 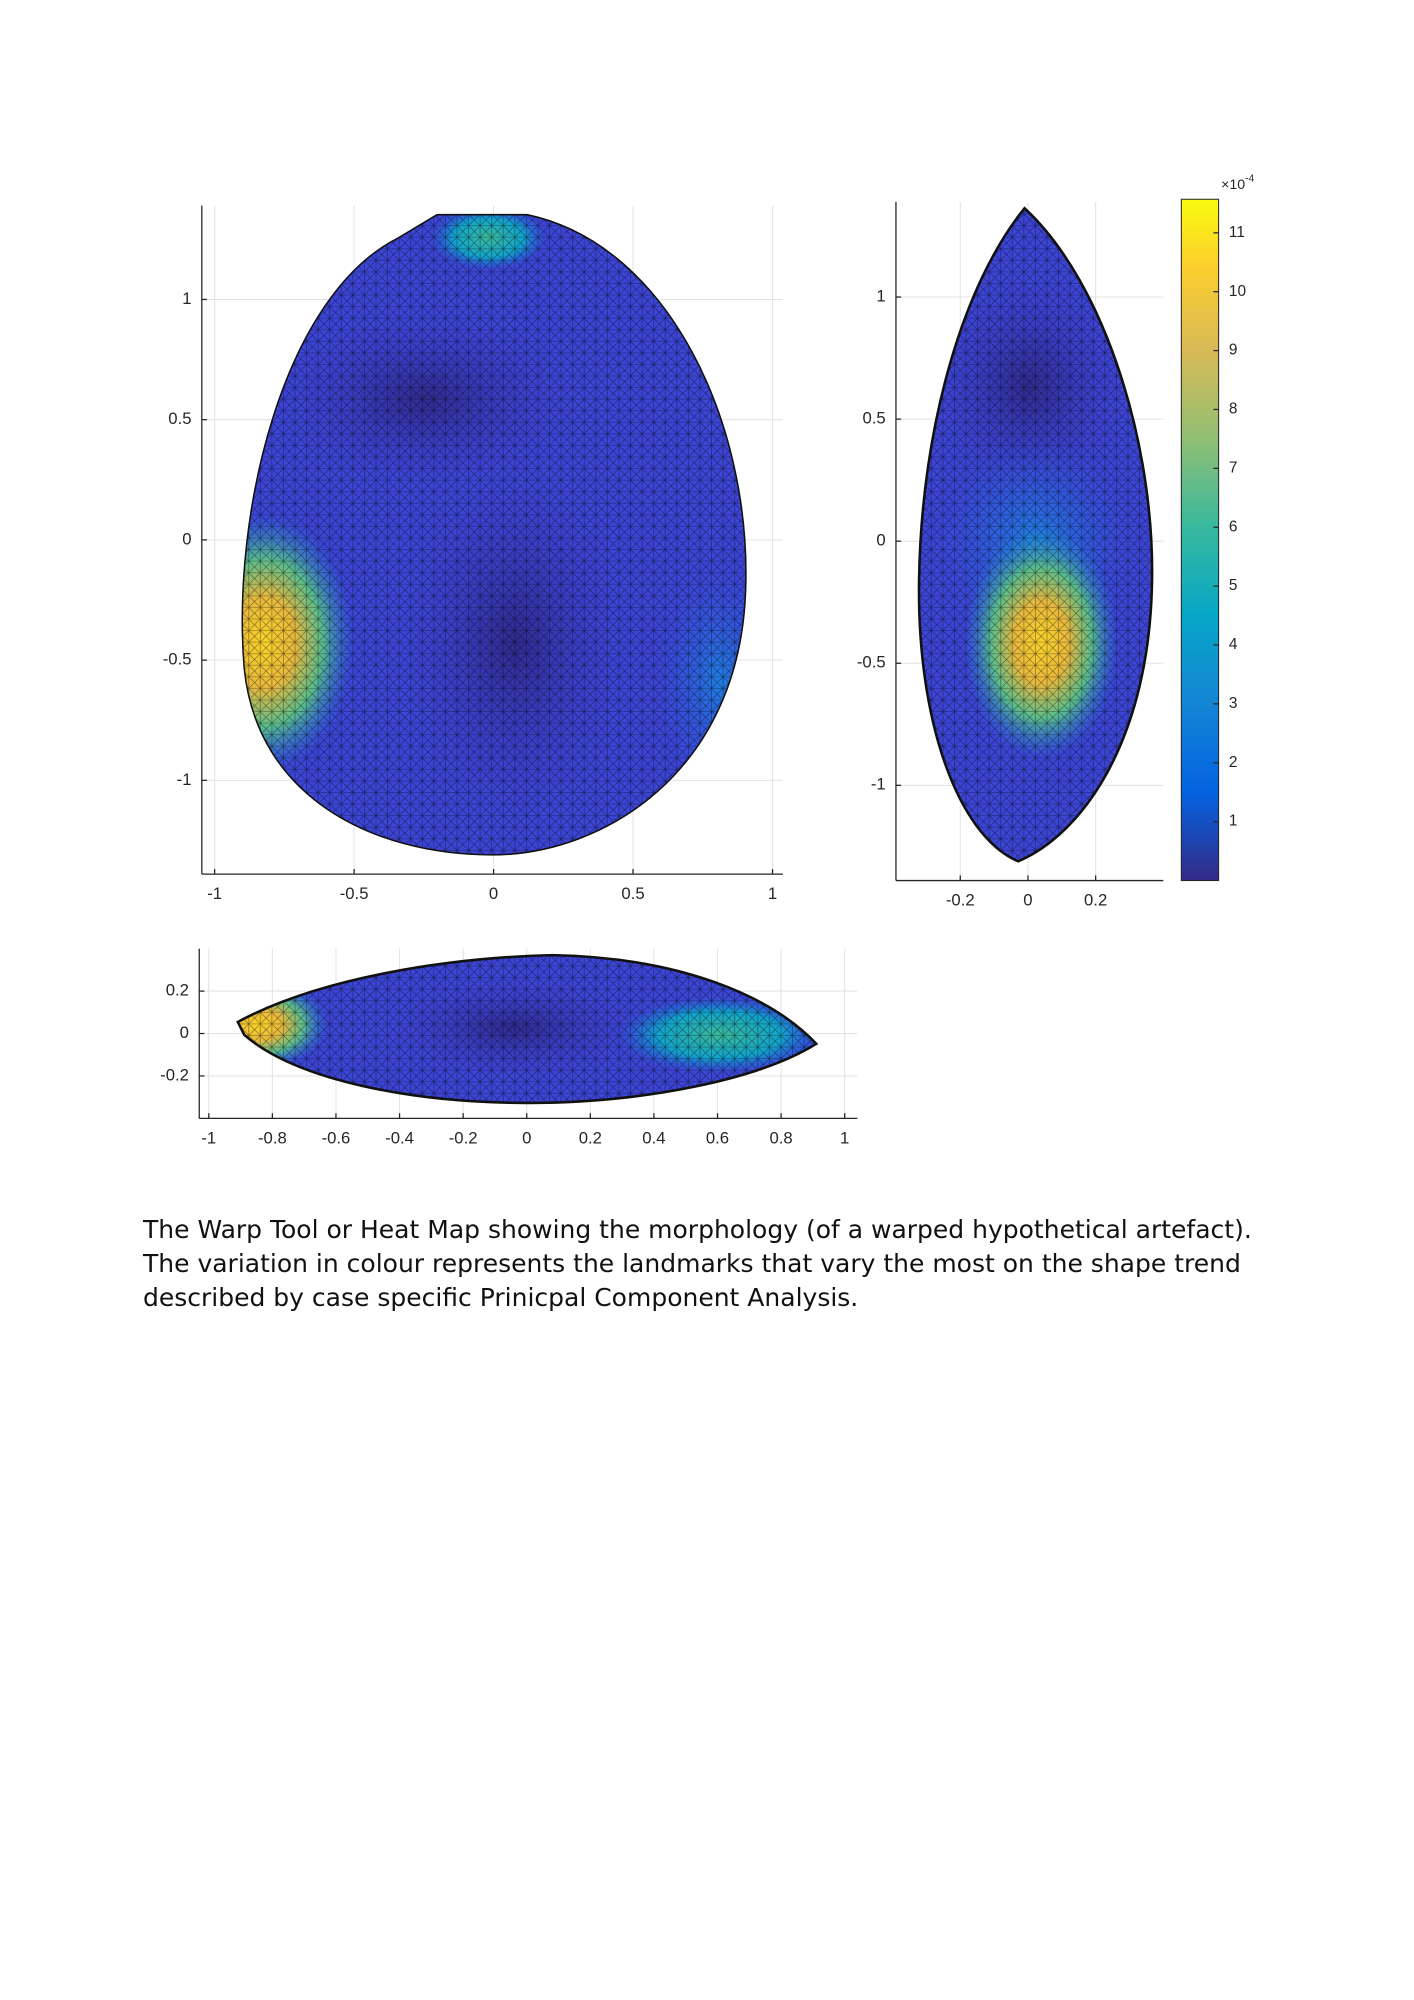 I want to click on multiplier-base: ×10, so click(x=1233, y=184).